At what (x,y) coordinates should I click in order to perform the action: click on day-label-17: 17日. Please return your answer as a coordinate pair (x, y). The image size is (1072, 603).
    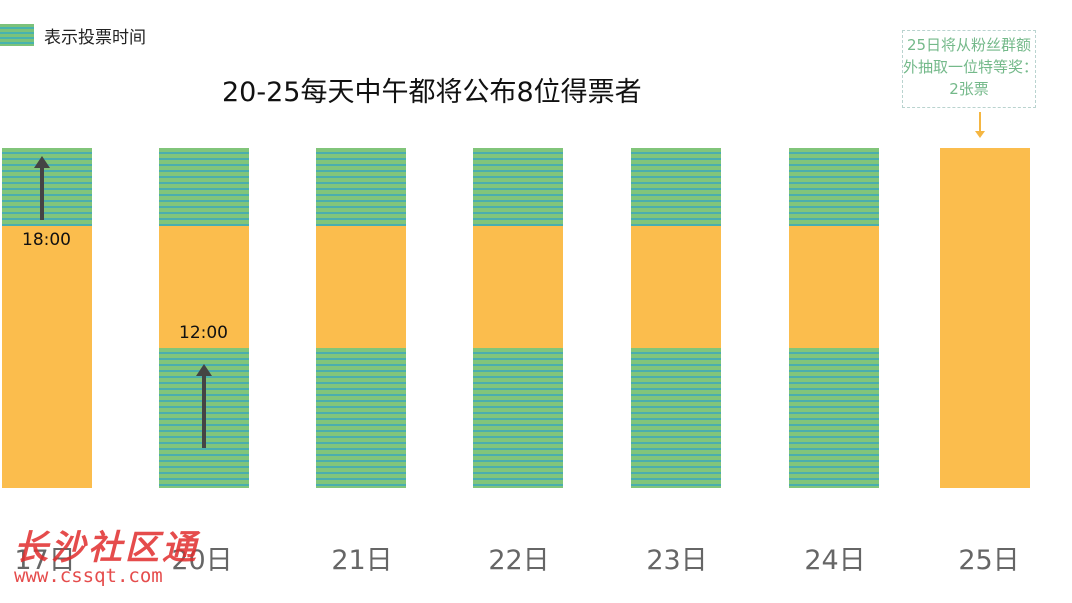
    Looking at the image, I should click on (45, 560).